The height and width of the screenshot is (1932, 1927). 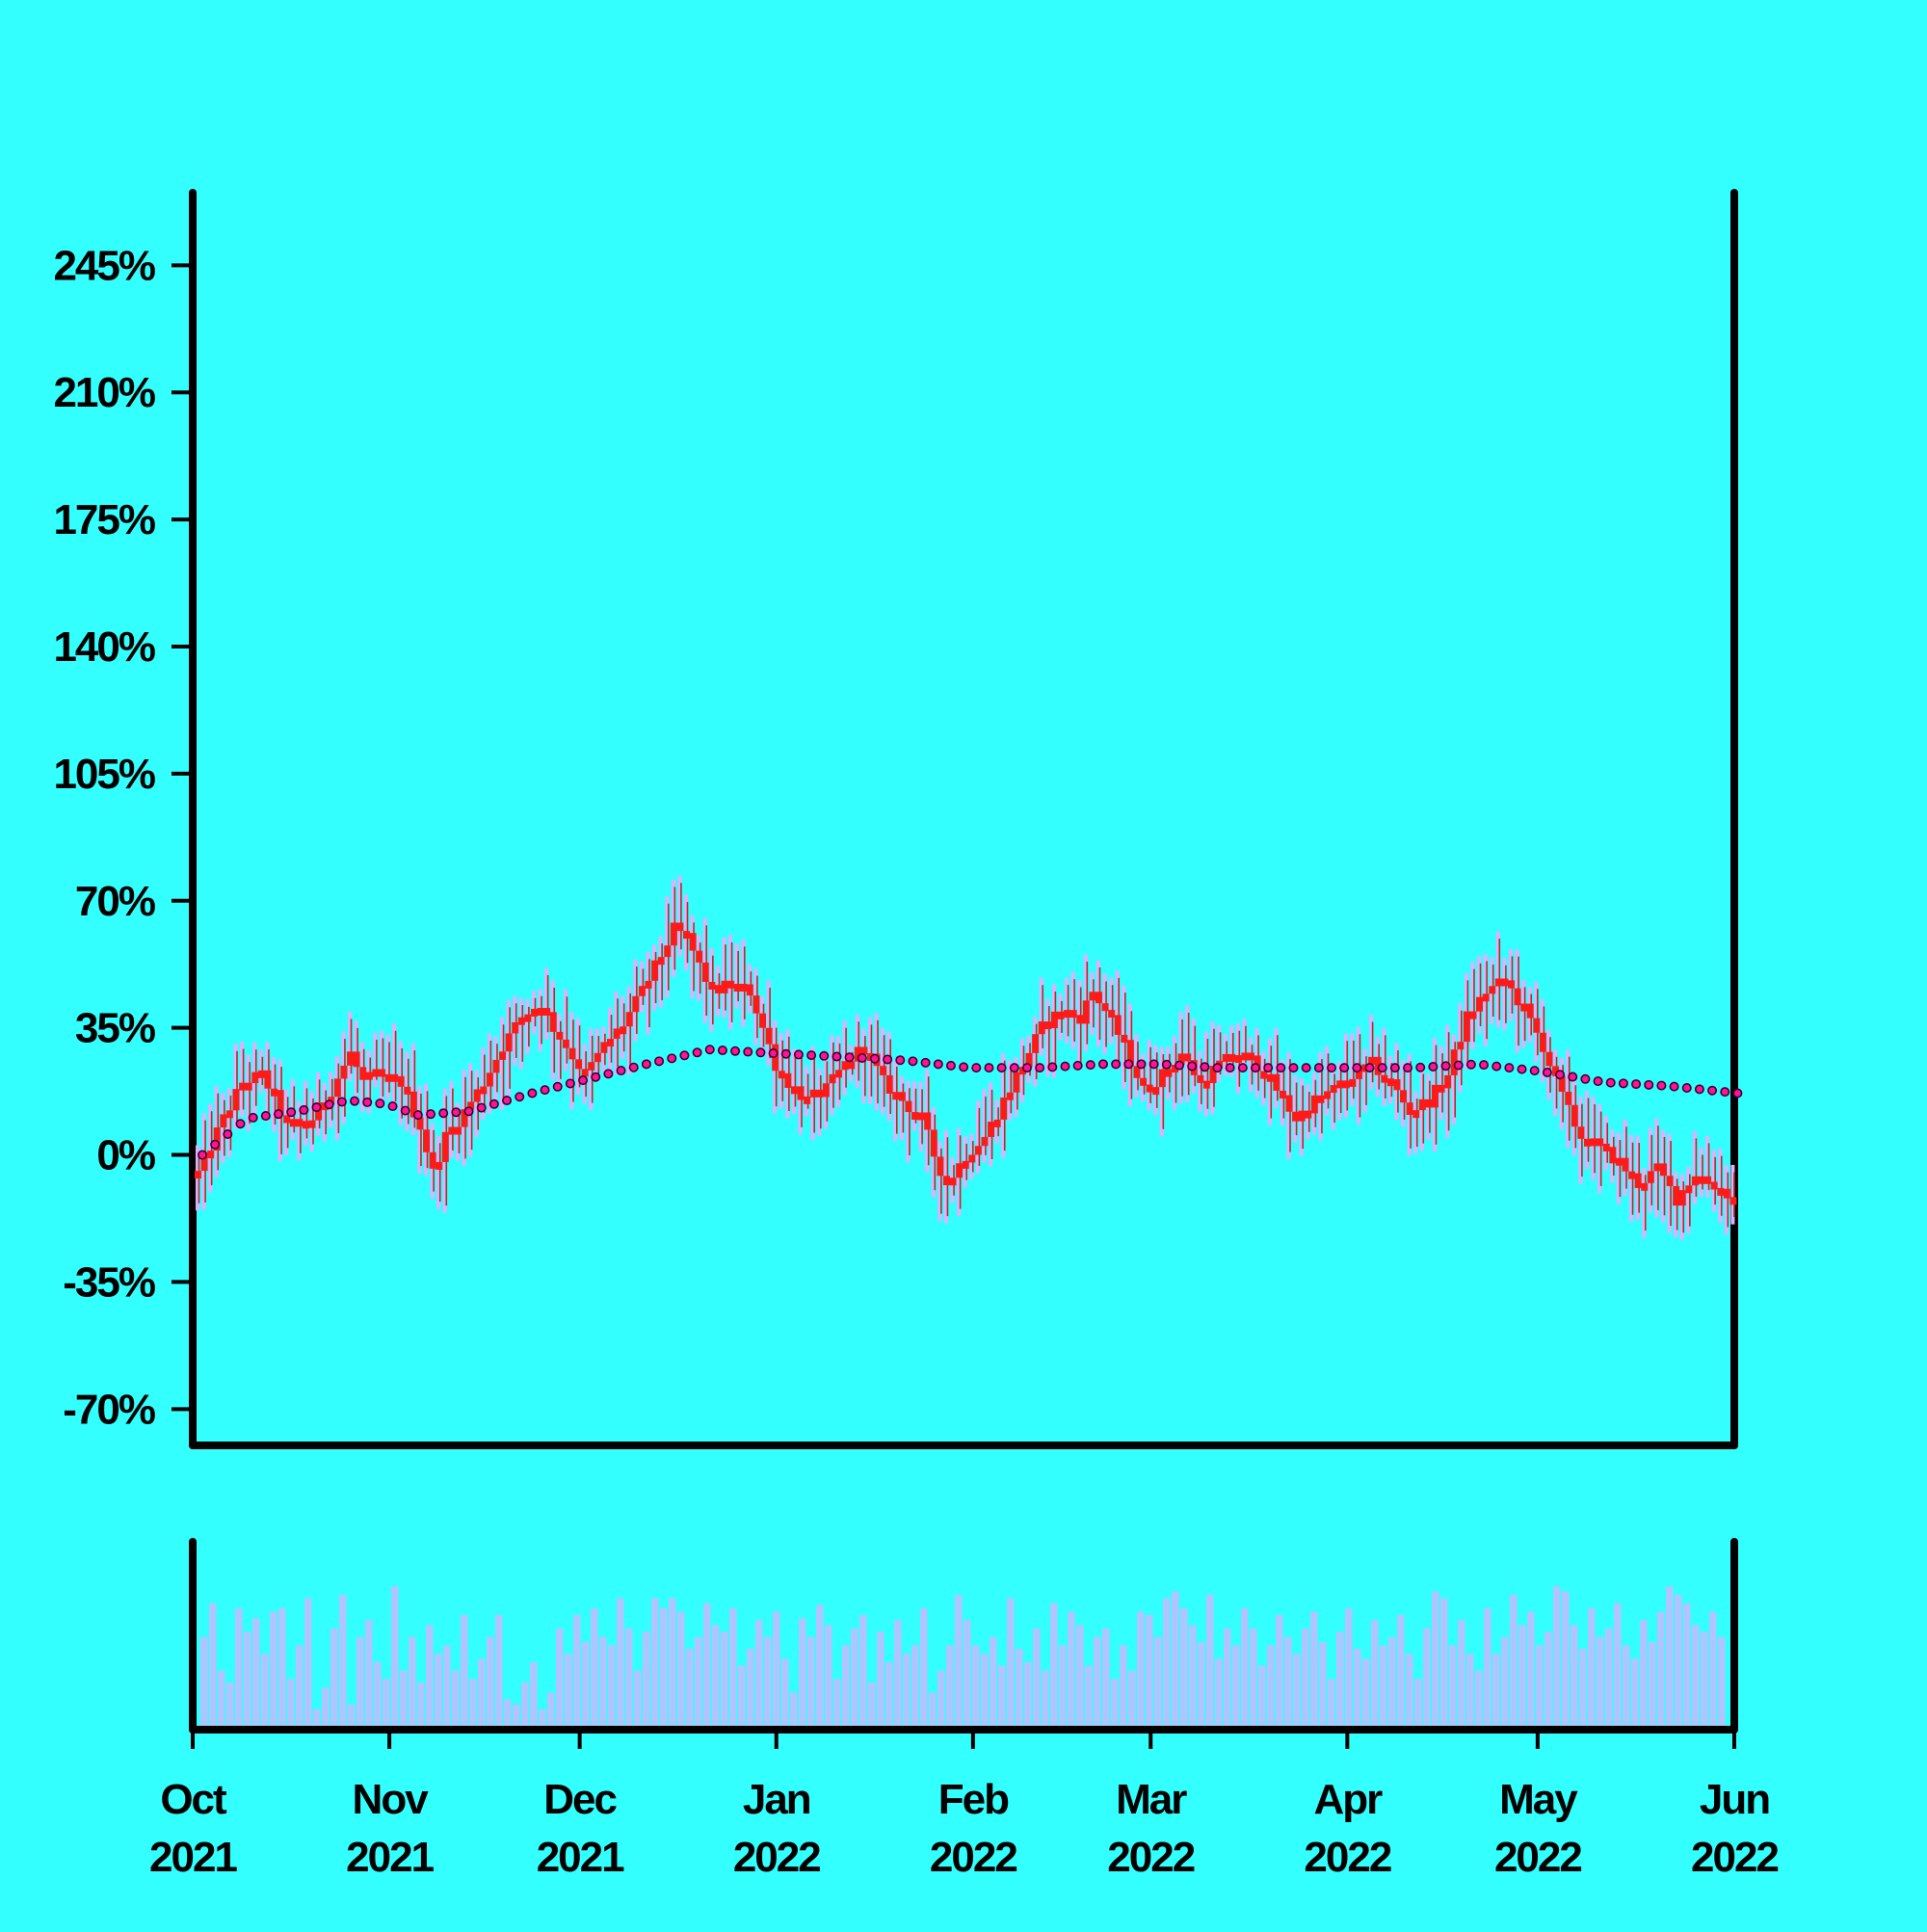 I want to click on y-tick-label: -35%, so click(x=109, y=1282).